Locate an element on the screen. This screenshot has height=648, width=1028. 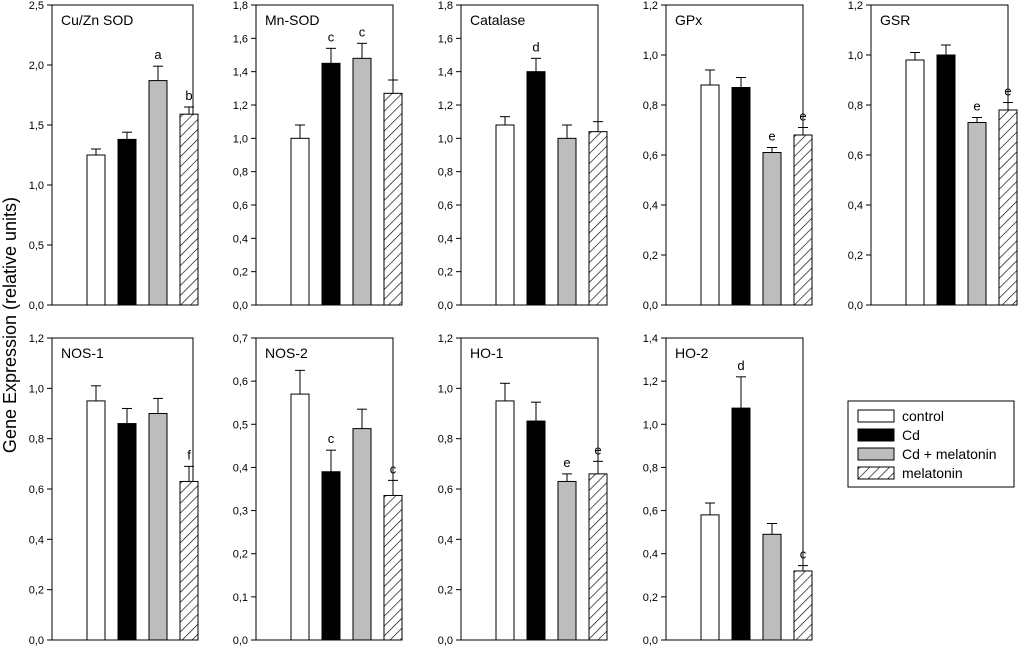
significance-label: f is located at coordinates (189, 454).